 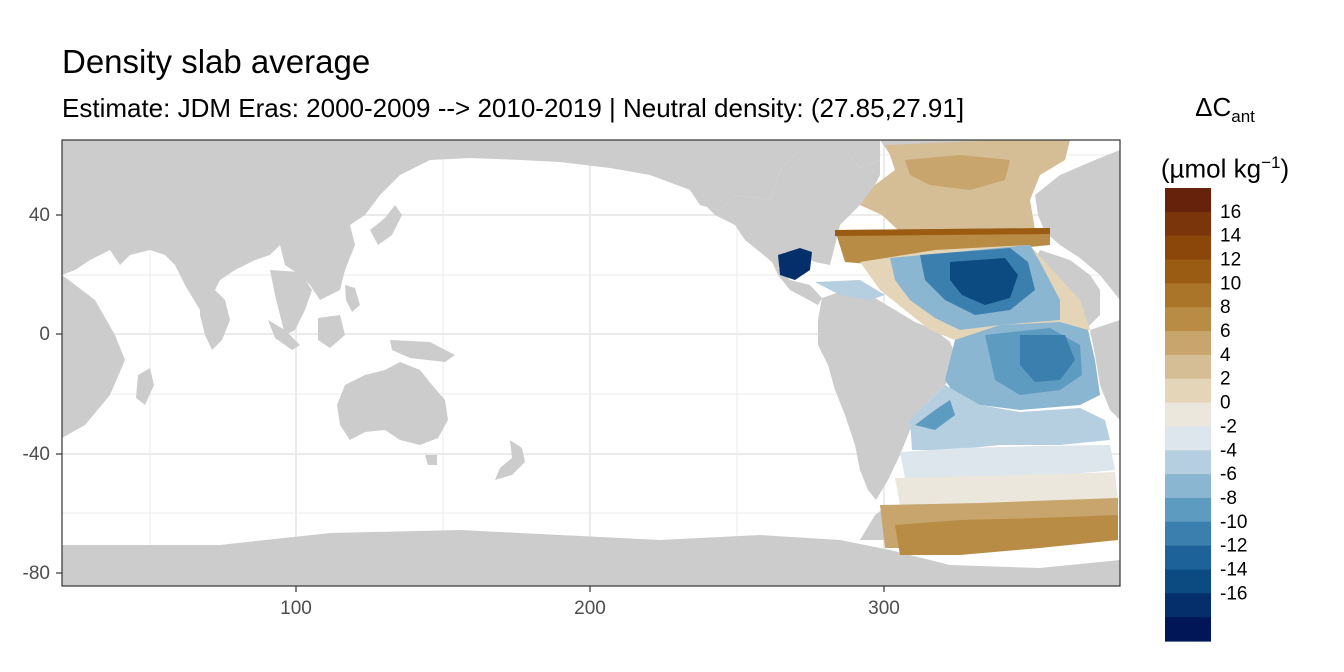 I want to click on y-tick-label: 40, so click(x=39, y=215).